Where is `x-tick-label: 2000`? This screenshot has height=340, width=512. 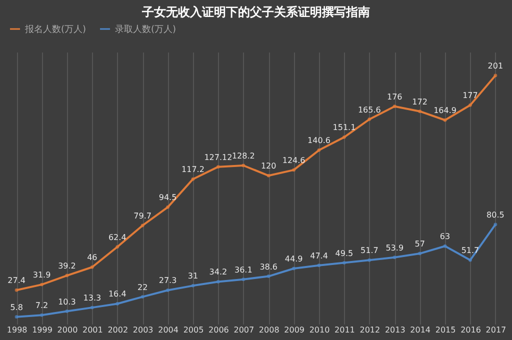
x-tick-label: 2000 is located at coordinates (67, 330).